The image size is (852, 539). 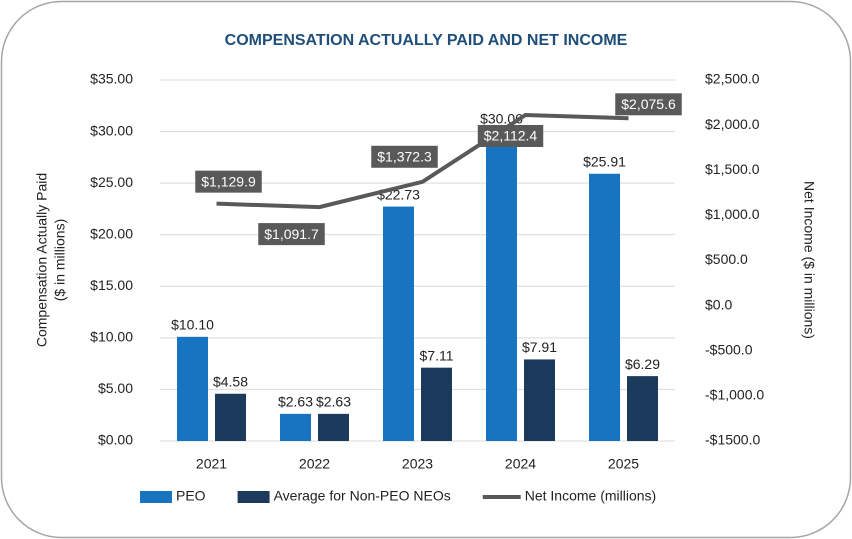 I want to click on data-label: $2,075.6, so click(x=648, y=104).